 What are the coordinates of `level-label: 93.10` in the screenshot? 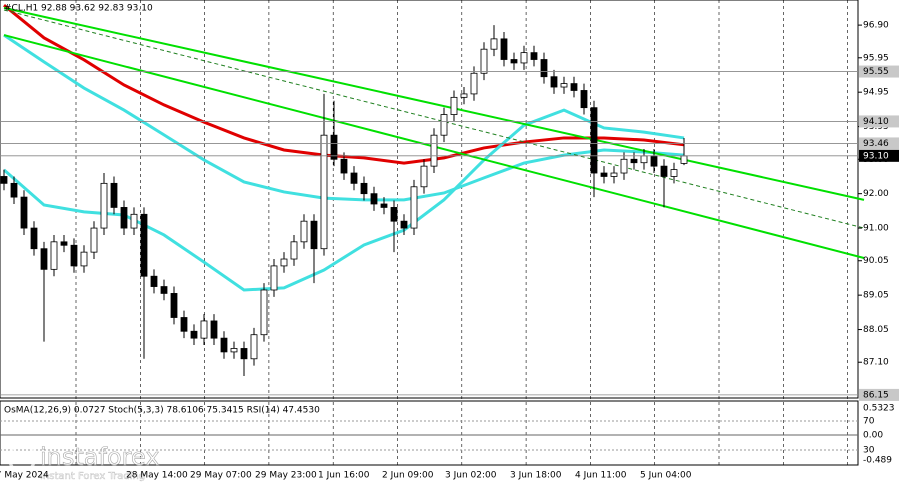 It's located at (876, 156).